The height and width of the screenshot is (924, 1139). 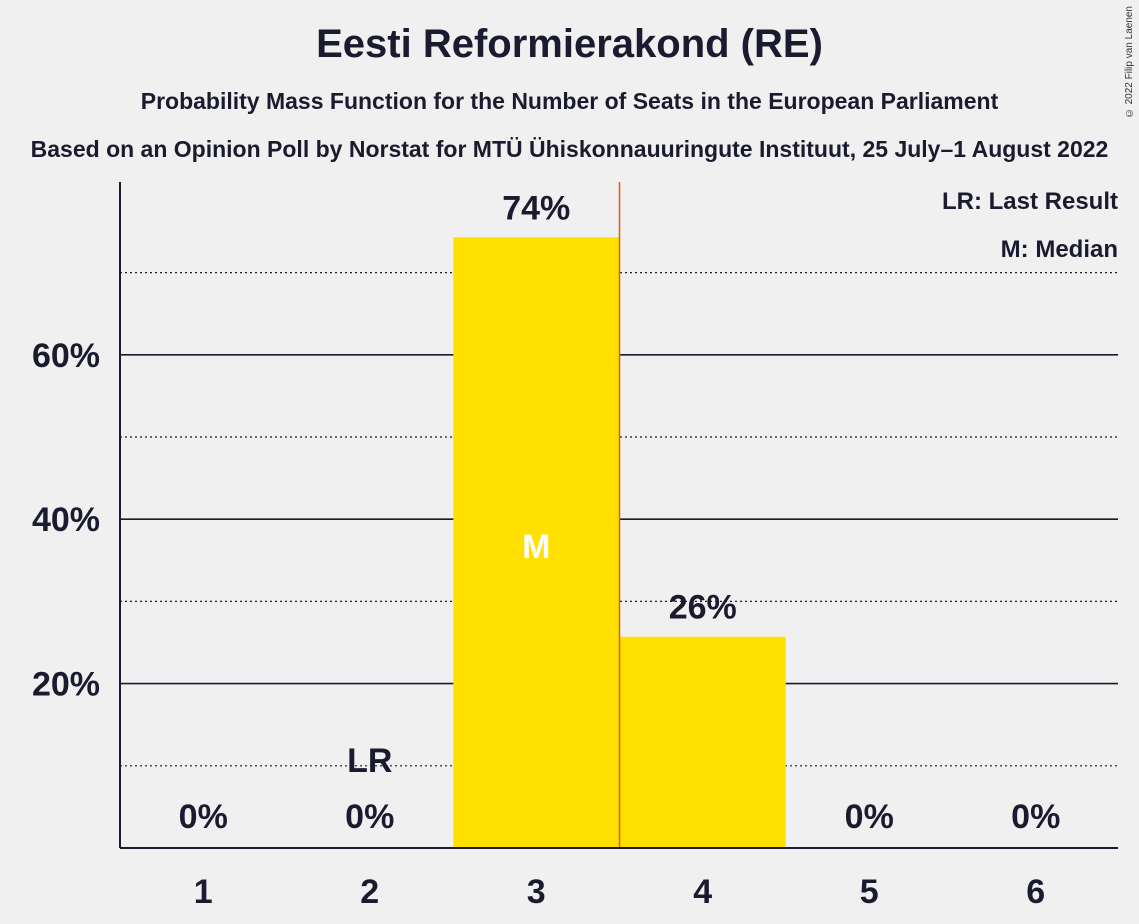 What do you see at coordinates (536, 892) in the screenshot?
I see `x-tick-label: 3` at bounding box center [536, 892].